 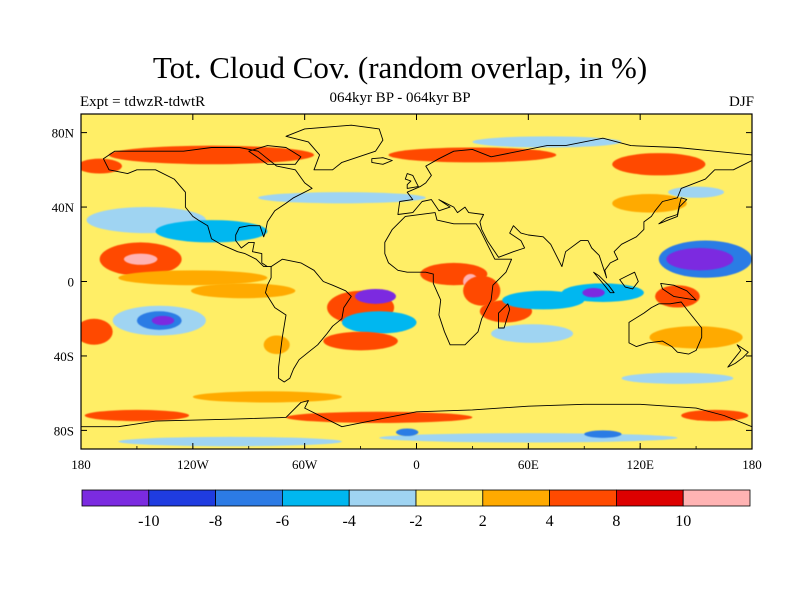 I want to click on coastline-madagascar, so click(x=504, y=316).